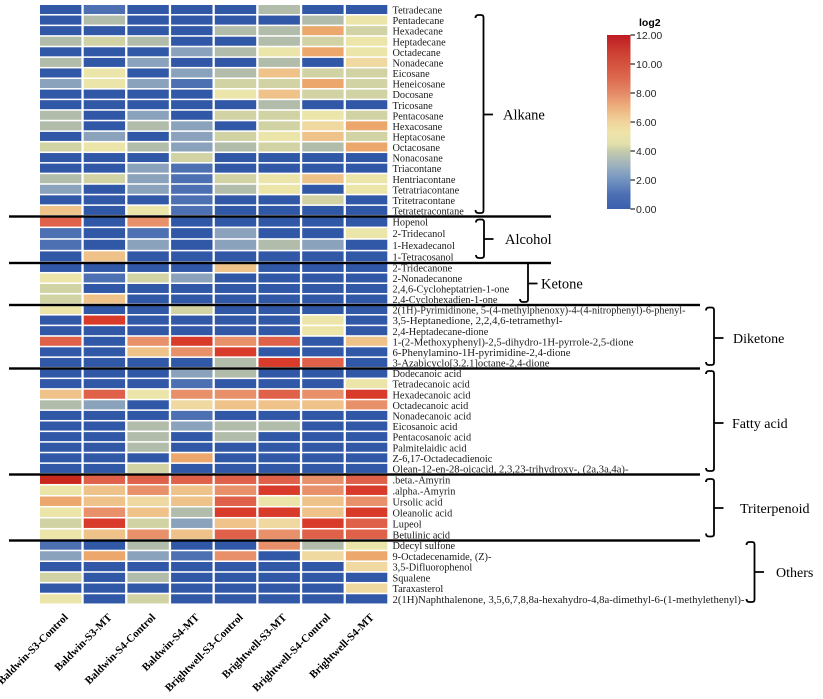 The image size is (823, 699). What do you see at coordinates (420, 42) in the screenshot?
I see `svg-text: Heptadecane` at bounding box center [420, 42].